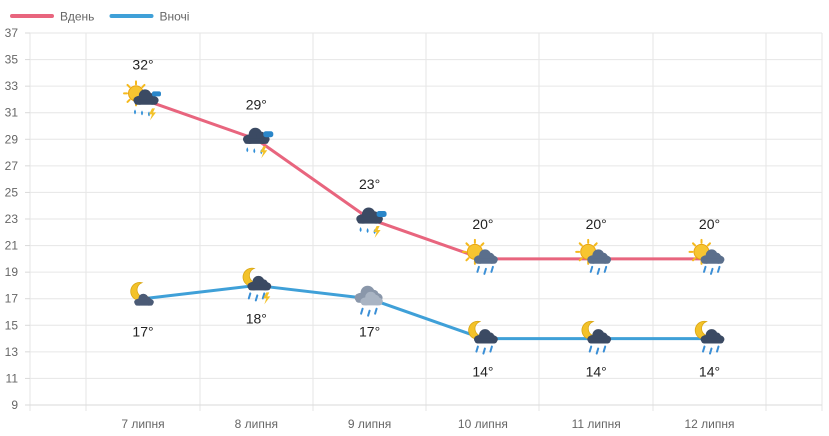 The width and height of the screenshot is (829, 436). I want to click on y-tick-label: 11, so click(12, 378).